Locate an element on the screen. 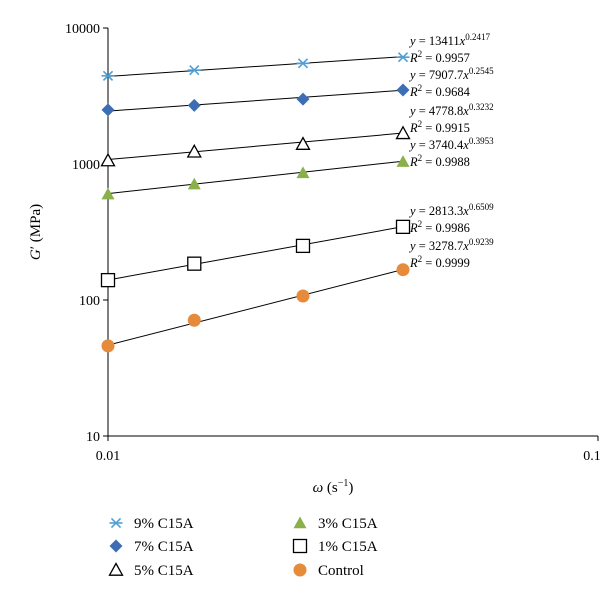 The height and width of the screenshot is (601, 600). x-axis-title: ω (s−1) is located at coordinates (333, 487).